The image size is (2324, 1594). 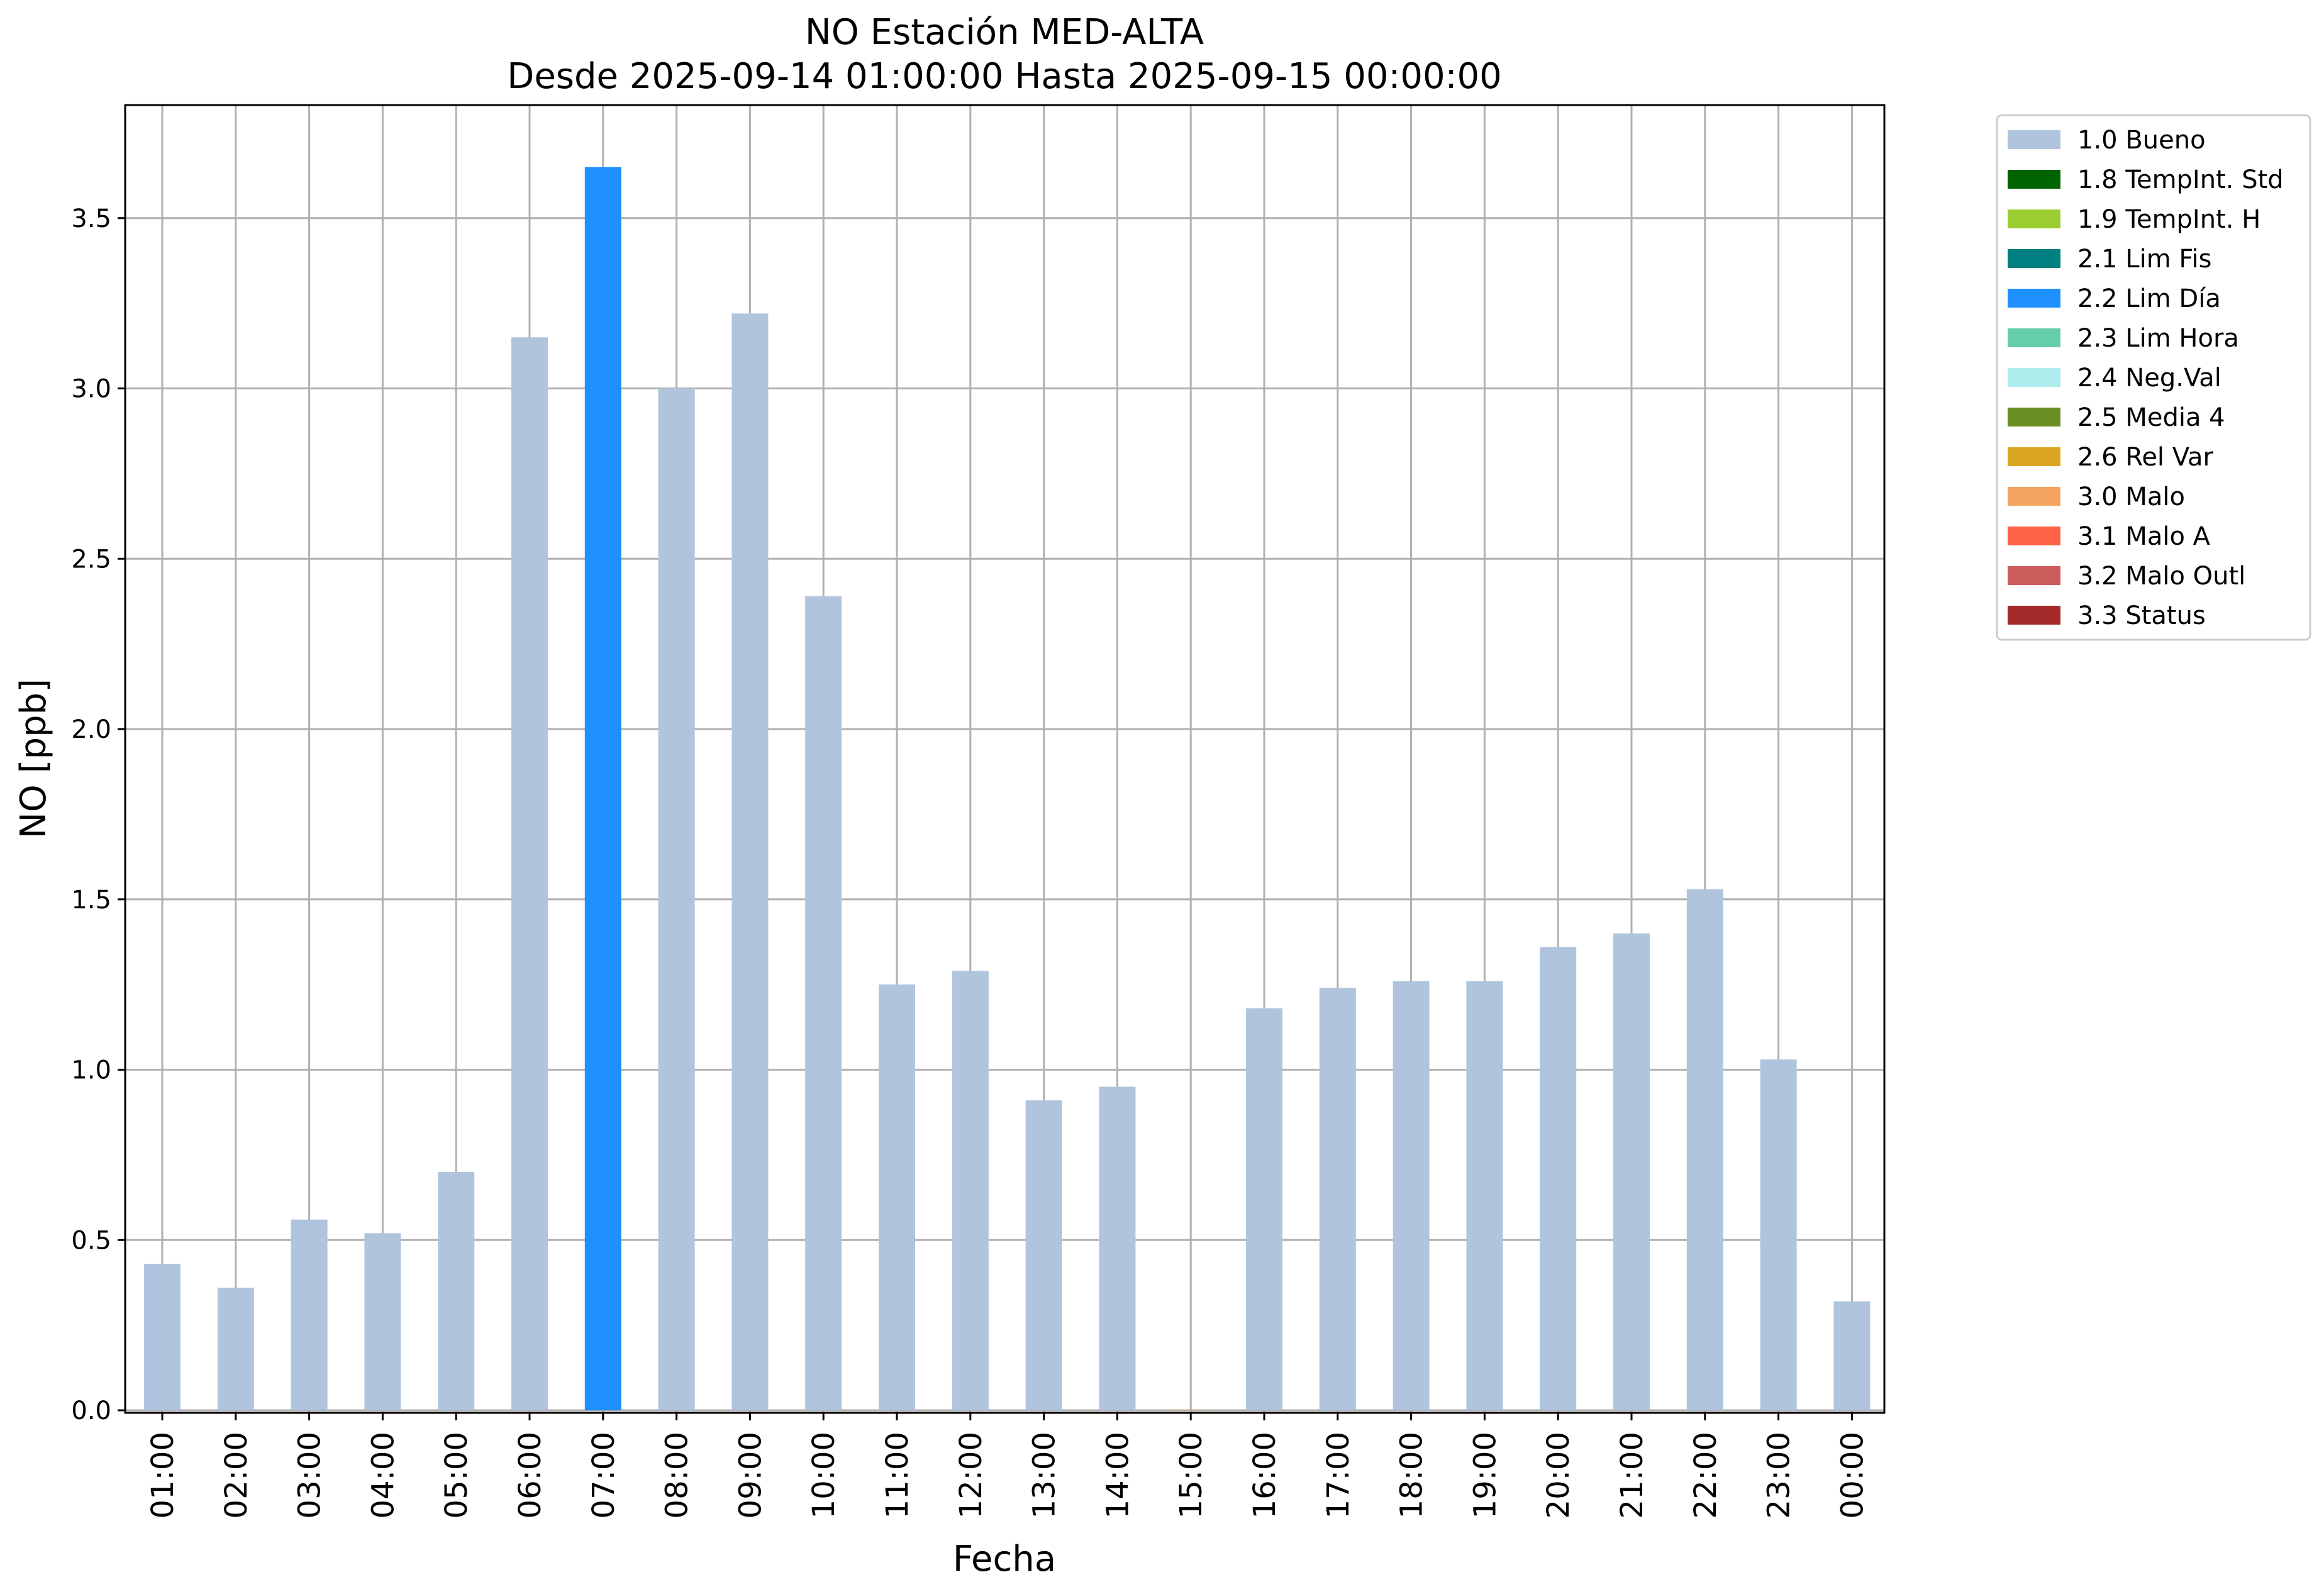 What do you see at coordinates (163, 1475) in the screenshot?
I see `x-tick-label: 01:00` at bounding box center [163, 1475].